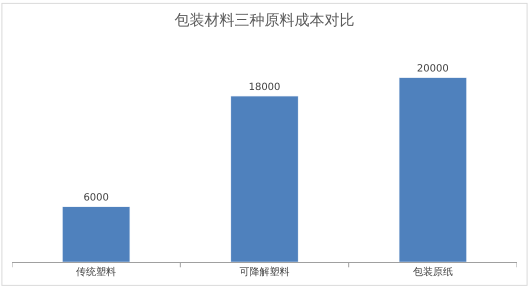 The image size is (529, 294). What do you see at coordinates (264, 20) in the screenshot?
I see `chart-title: 包装材料三种原料成本对比` at bounding box center [264, 20].